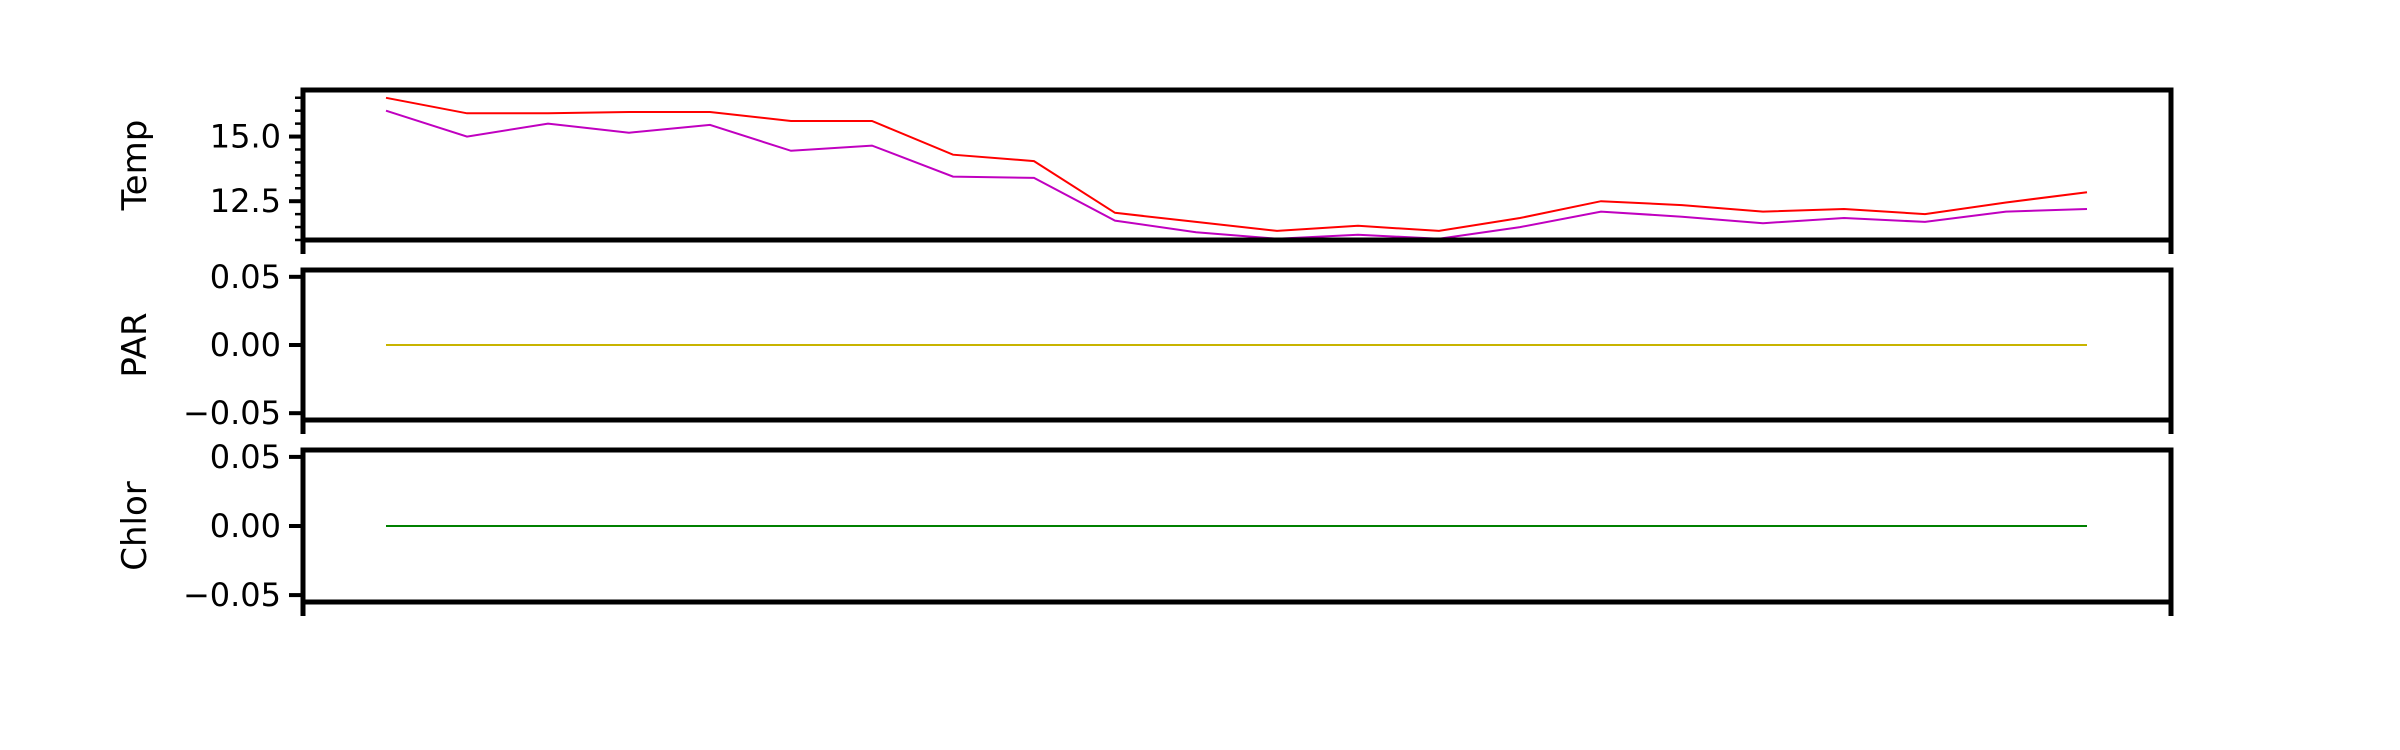 The image size is (2400, 750). What do you see at coordinates (245, 201) in the screenshot?
I see `temp-y-tick-label-0: 12.5` at bounding box center [245, 201].